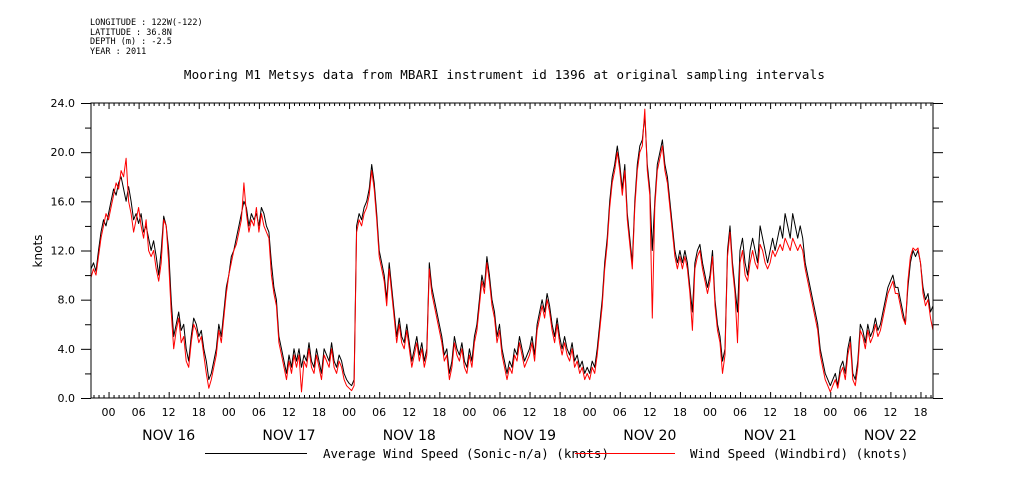 The height and width of the screenshot is (504, 1009). I want to click on y-tick-label: 12.0, so click(63, 251).